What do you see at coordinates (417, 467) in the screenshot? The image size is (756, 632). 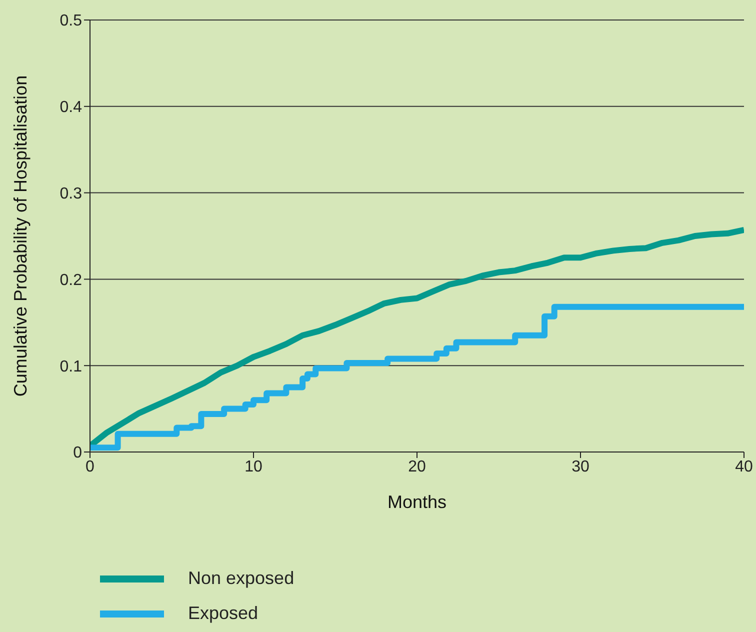 I see `x-tick-label: 20` at bounding box center [417, 467].